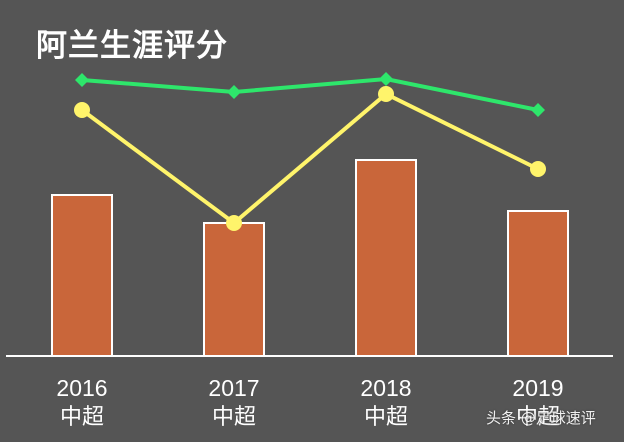  I want to click on x-label-2019: 2019 中超, so click(538, 403).